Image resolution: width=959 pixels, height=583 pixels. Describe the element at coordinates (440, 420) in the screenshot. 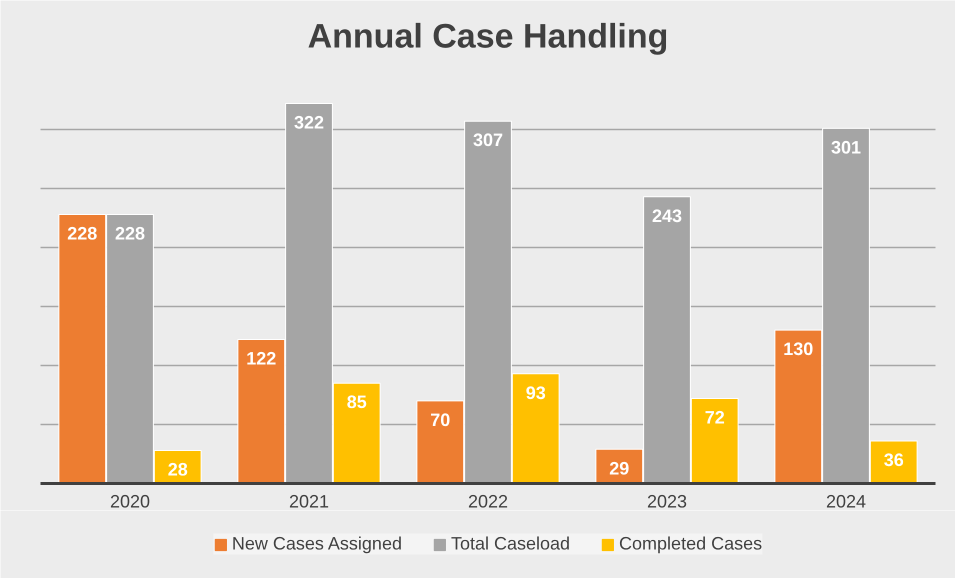

I see `data-label: 70` at that location.